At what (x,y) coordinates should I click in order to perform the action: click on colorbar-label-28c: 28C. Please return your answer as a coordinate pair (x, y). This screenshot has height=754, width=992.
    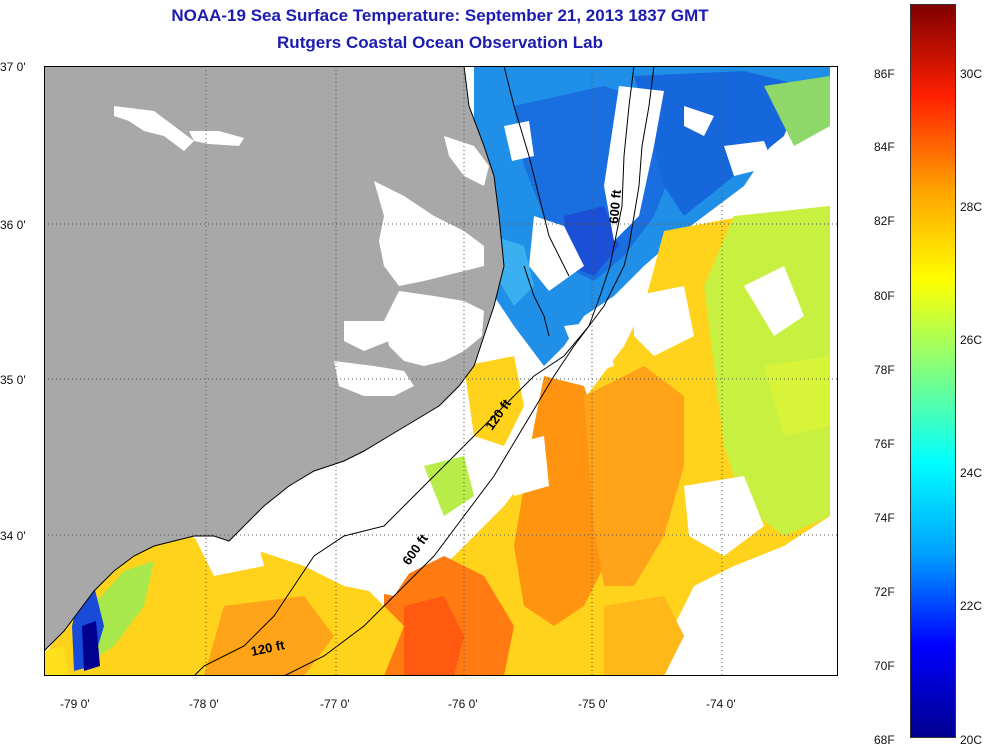
    Looking at the image, I should click on (971, 207).